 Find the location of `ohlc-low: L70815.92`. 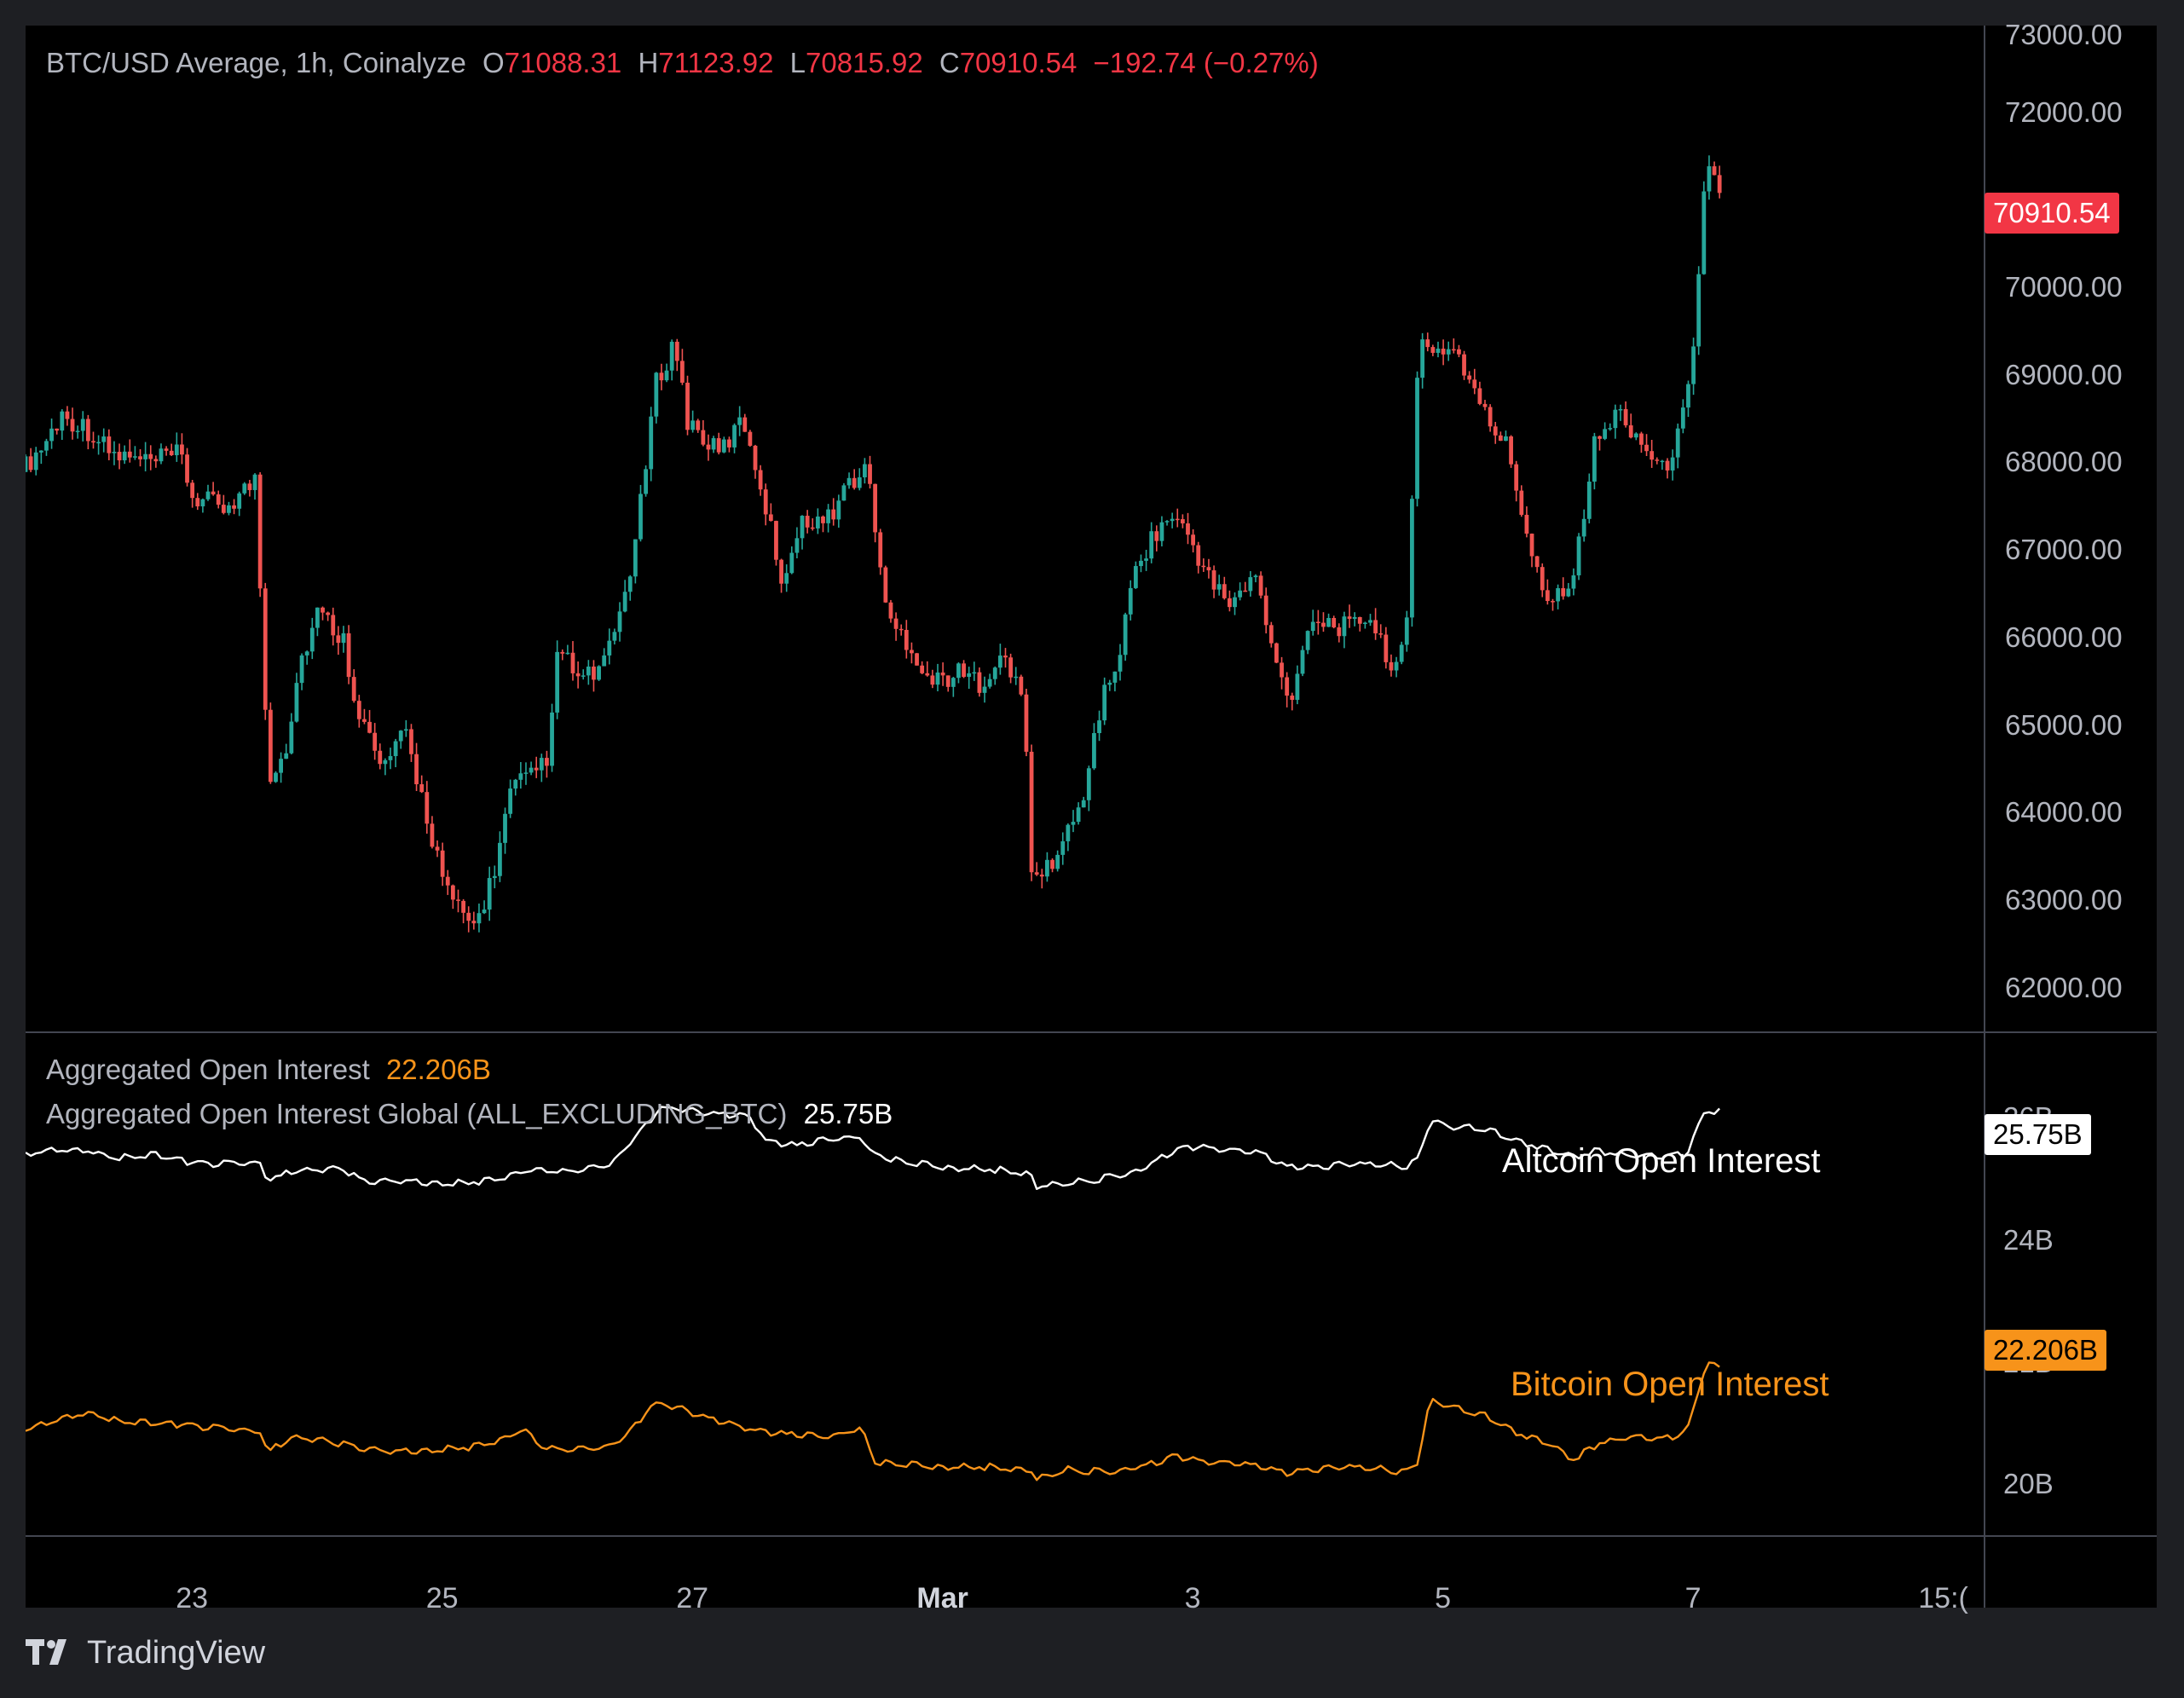

ohlc-low: L70815.92 is located at coordinates (856, 62).